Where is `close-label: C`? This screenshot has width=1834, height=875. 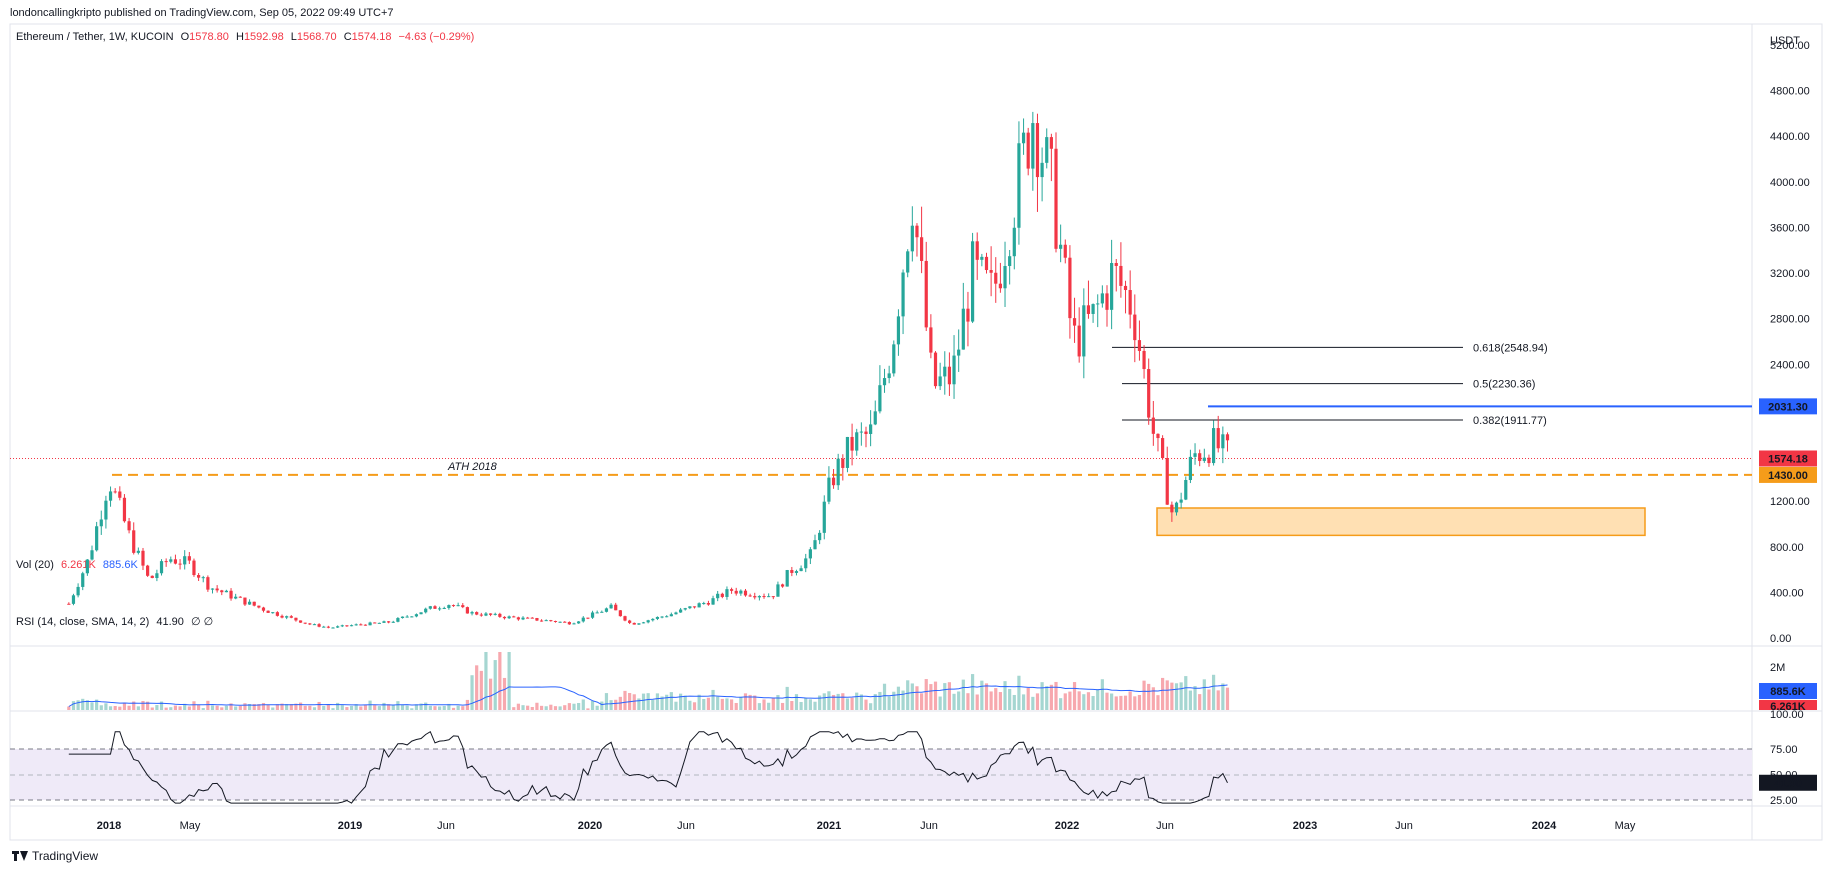
close-label: C is located at coordinates (347, 37).